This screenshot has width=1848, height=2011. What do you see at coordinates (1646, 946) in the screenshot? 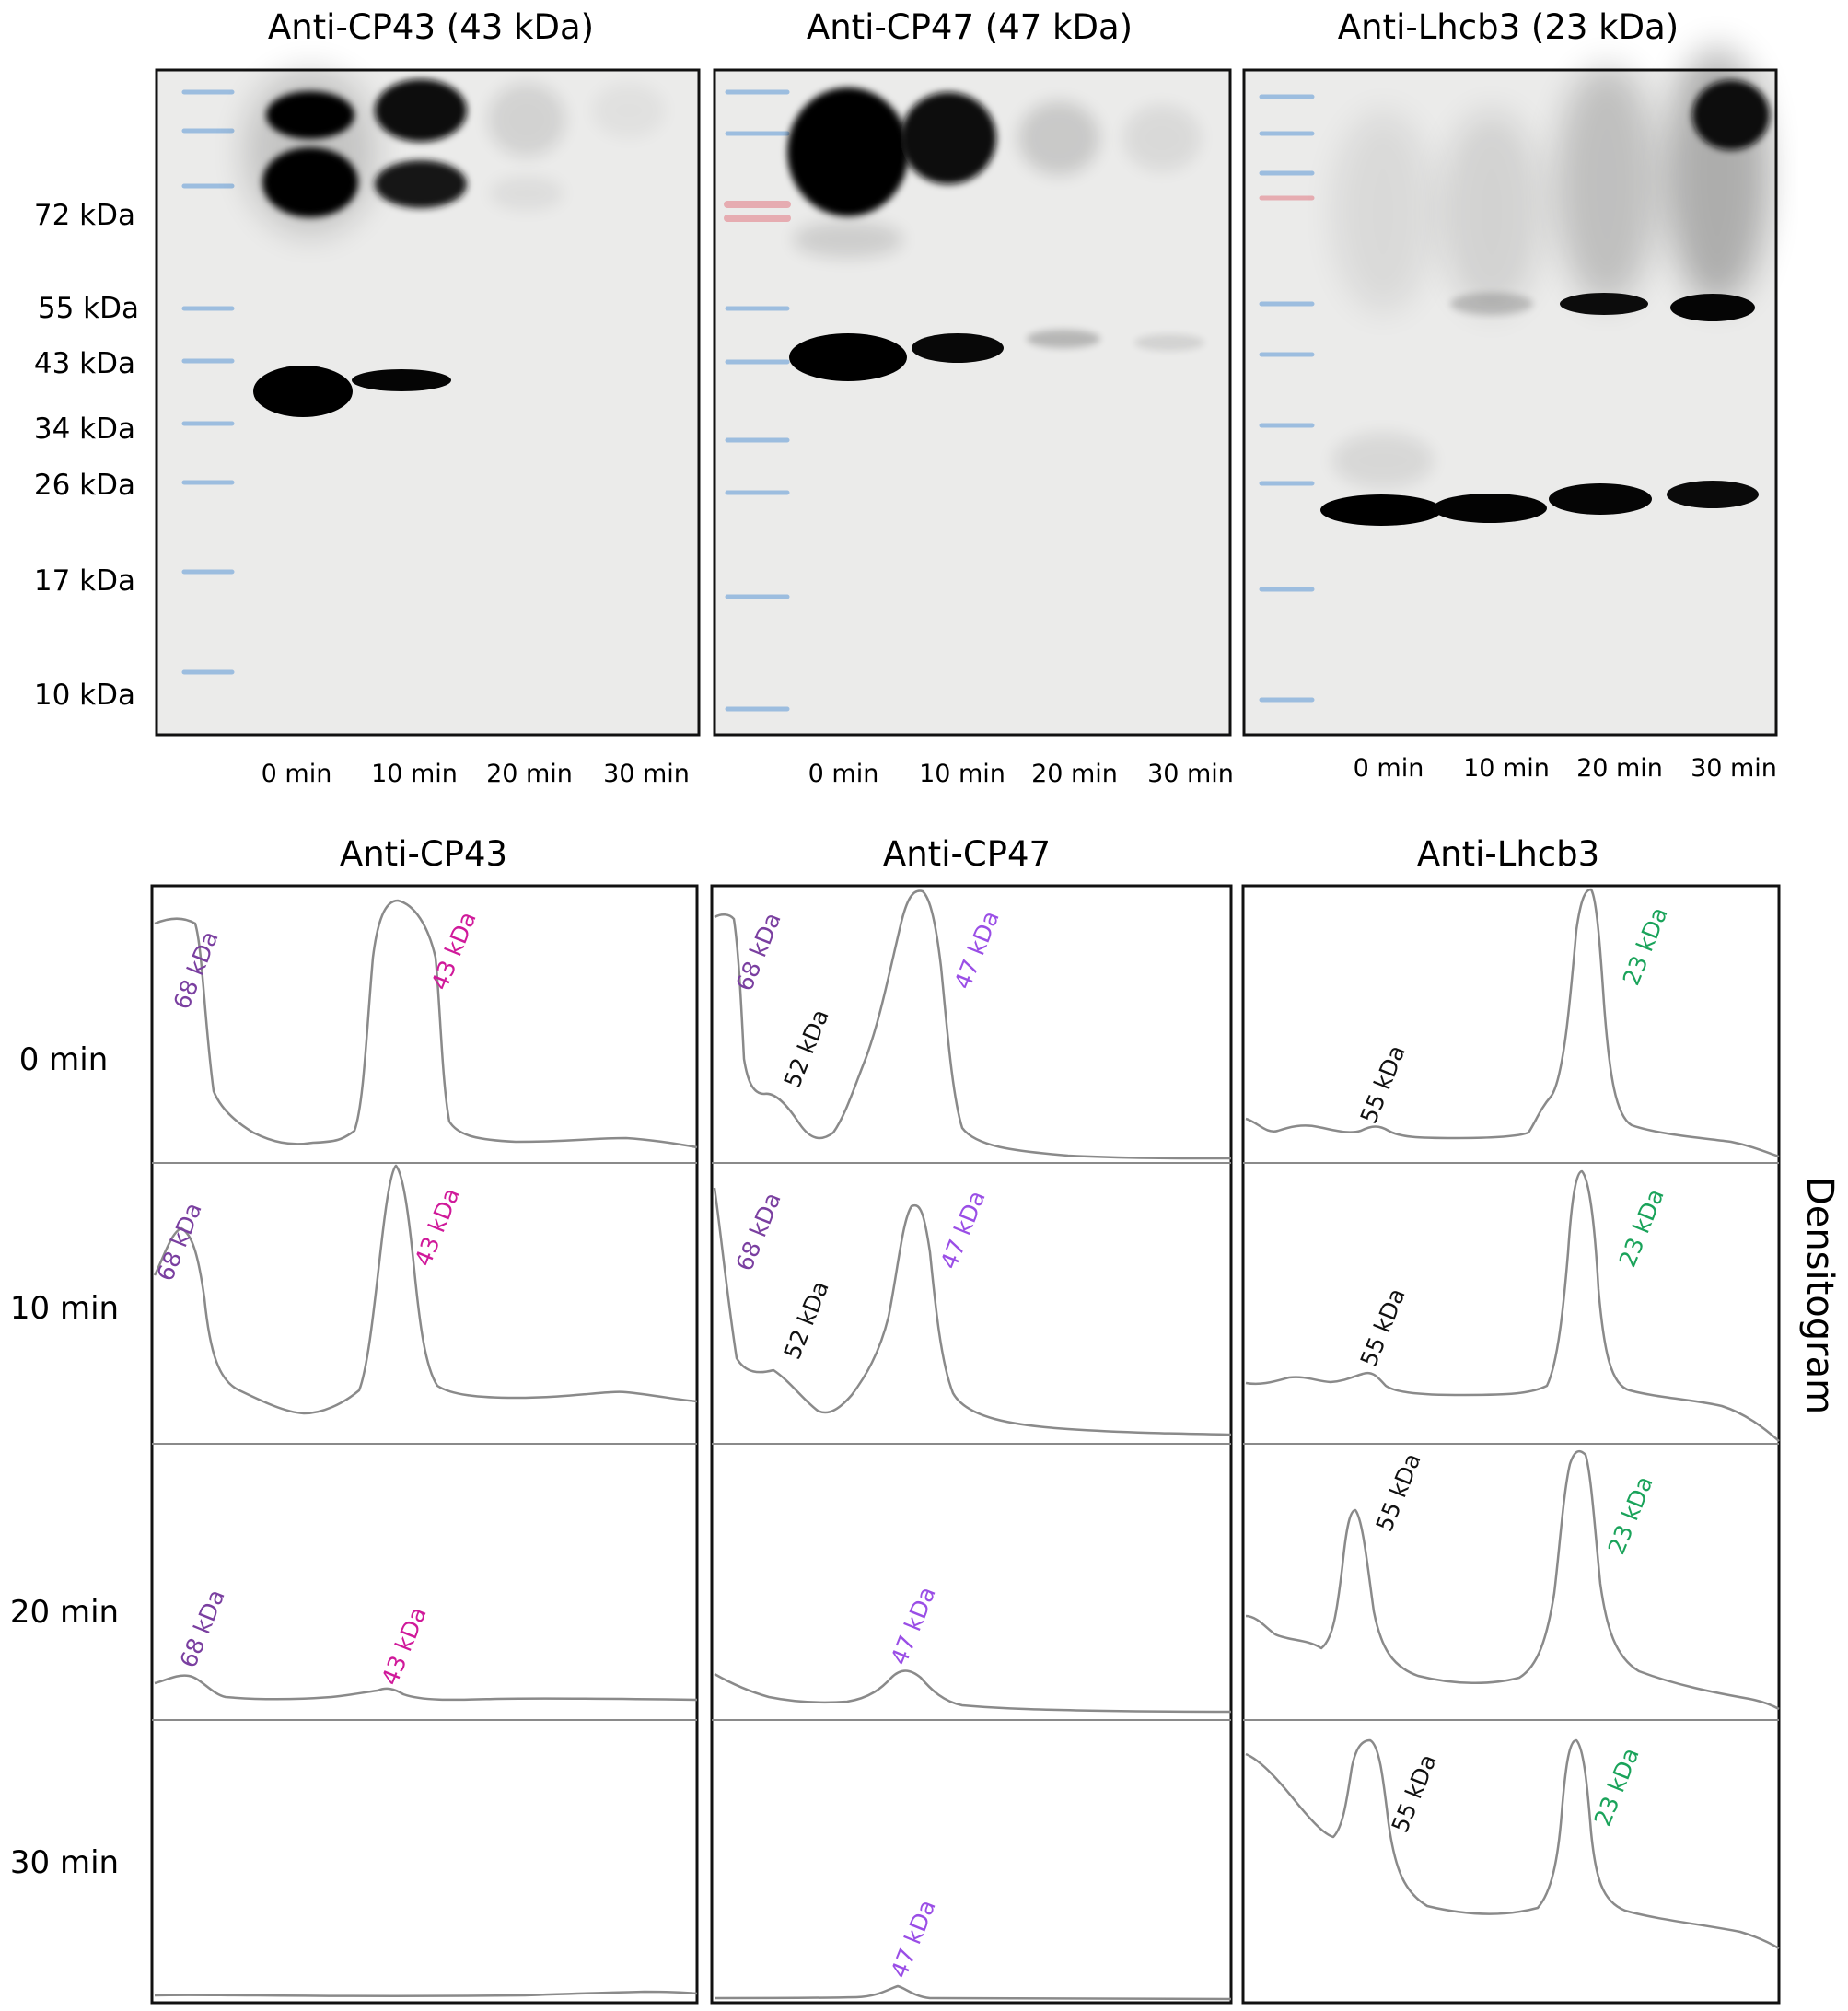
I see `peak-lhcb3-0-23: 23 kDa` at bounding box center [1646, 946].